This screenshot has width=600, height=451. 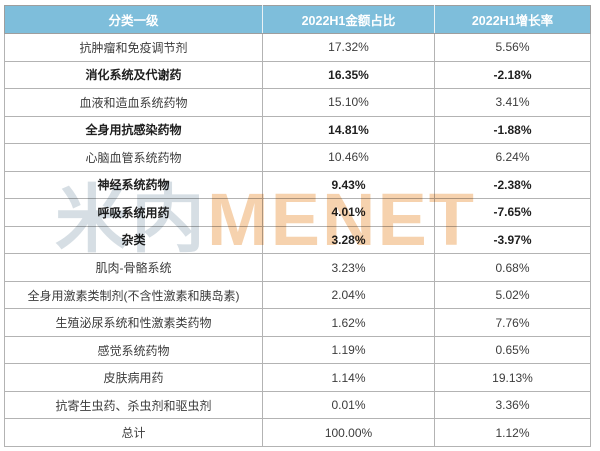 What do you see at coordinates (133, 185) in the screenshot?
I see `cell-category: 神经系统药物` at bounding box center [133, 185].